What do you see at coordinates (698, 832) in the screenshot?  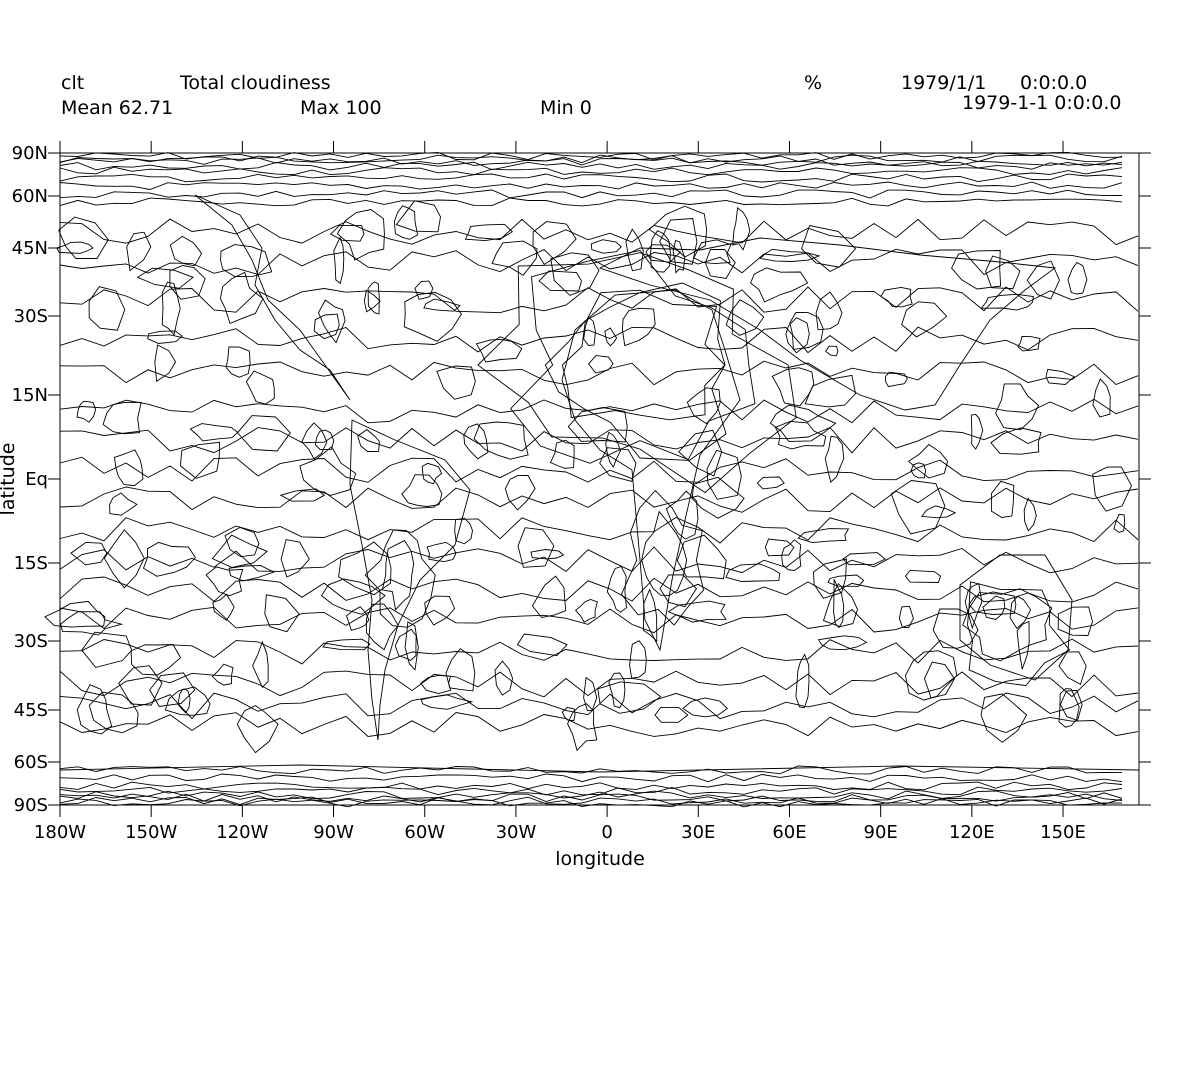 I see `x-tick-label: 30E` at bounding box center [698, 832].